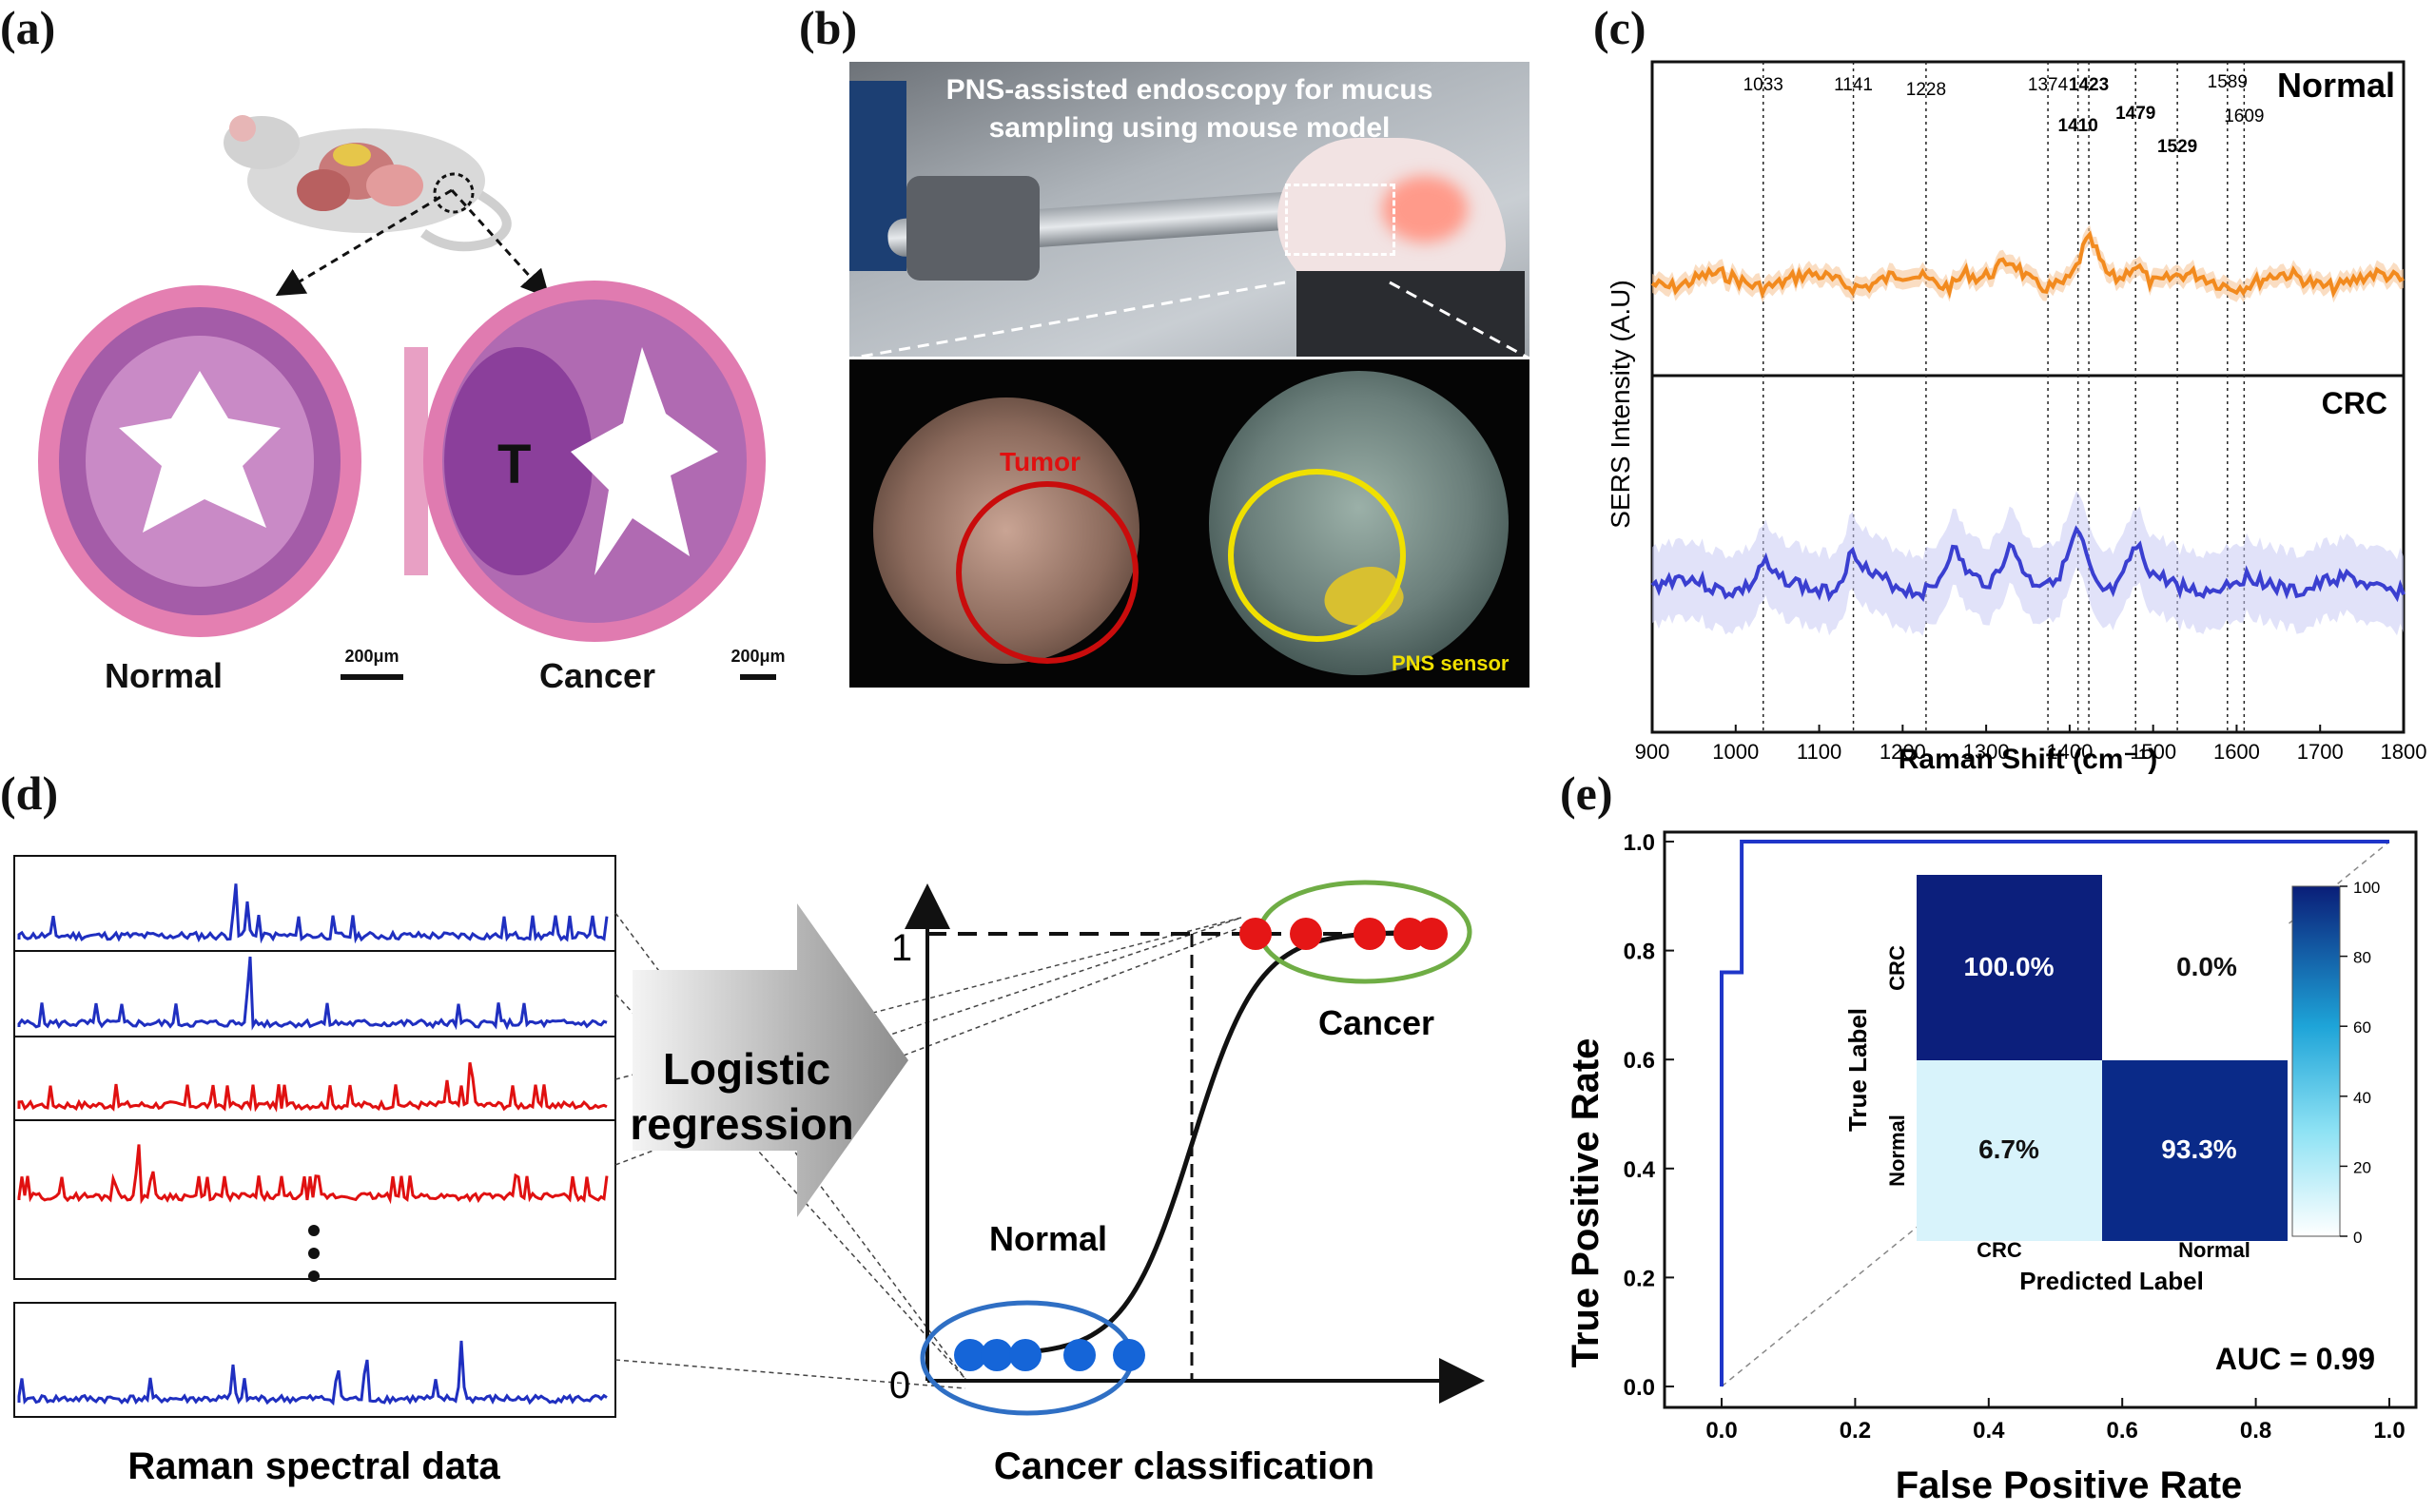 This screenshot has height=1512, width=2435. Describe the element at coordinates (2295, 1359) in the screenshot. I see `roc-auc-label: AUC = 0.99` at that location.